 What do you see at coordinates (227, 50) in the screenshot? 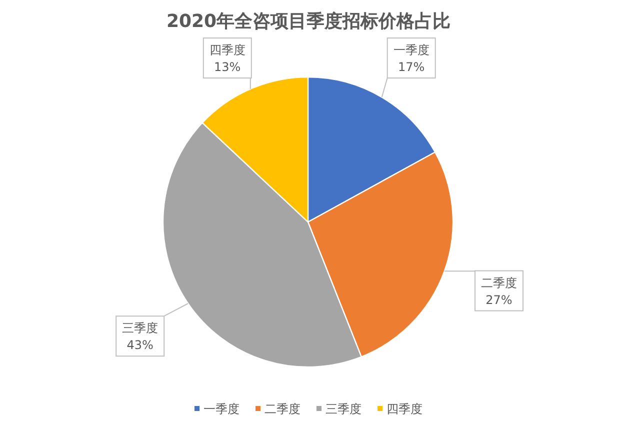
I see `data-label: 四季度` at bounding box center [227, 50].